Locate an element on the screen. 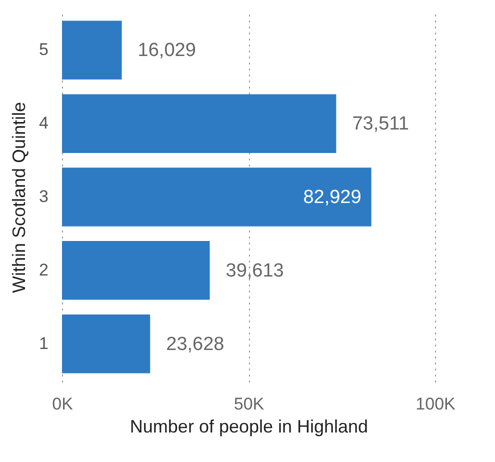  y-tick-label: 3 is located at coordinates (43, 196).